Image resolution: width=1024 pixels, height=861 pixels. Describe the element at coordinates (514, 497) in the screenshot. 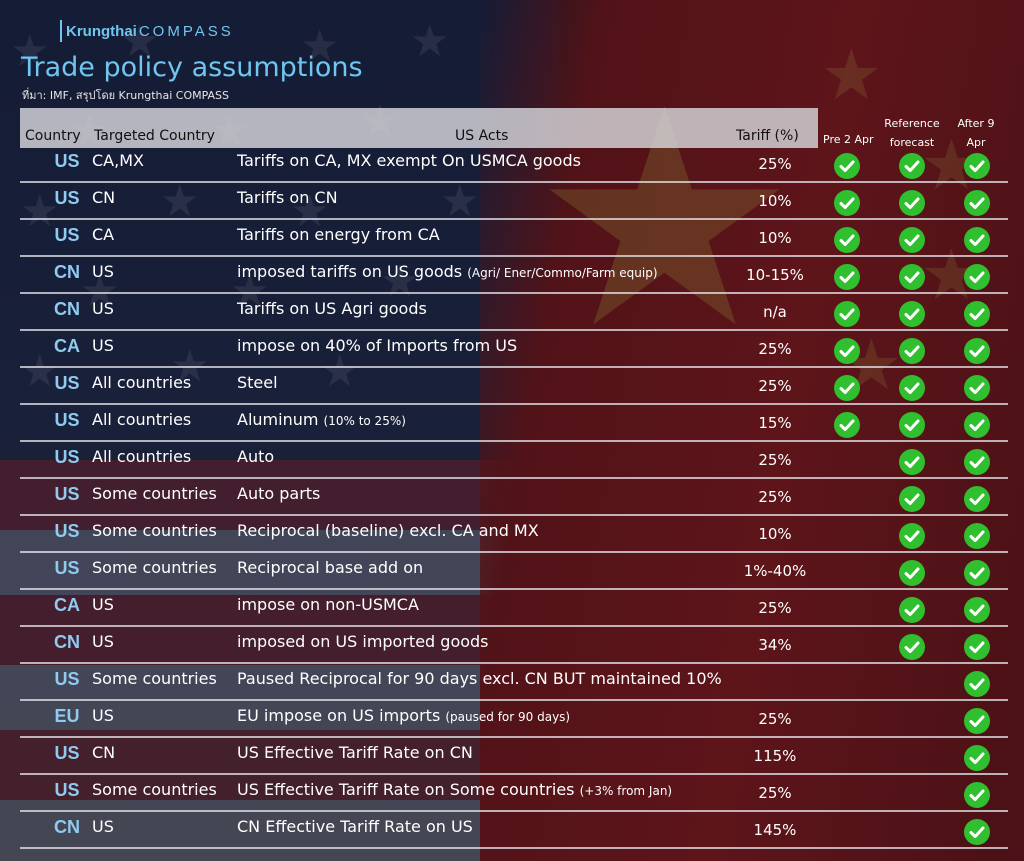

I see `table-row: US Some countries Auto parts 25%` at that location.